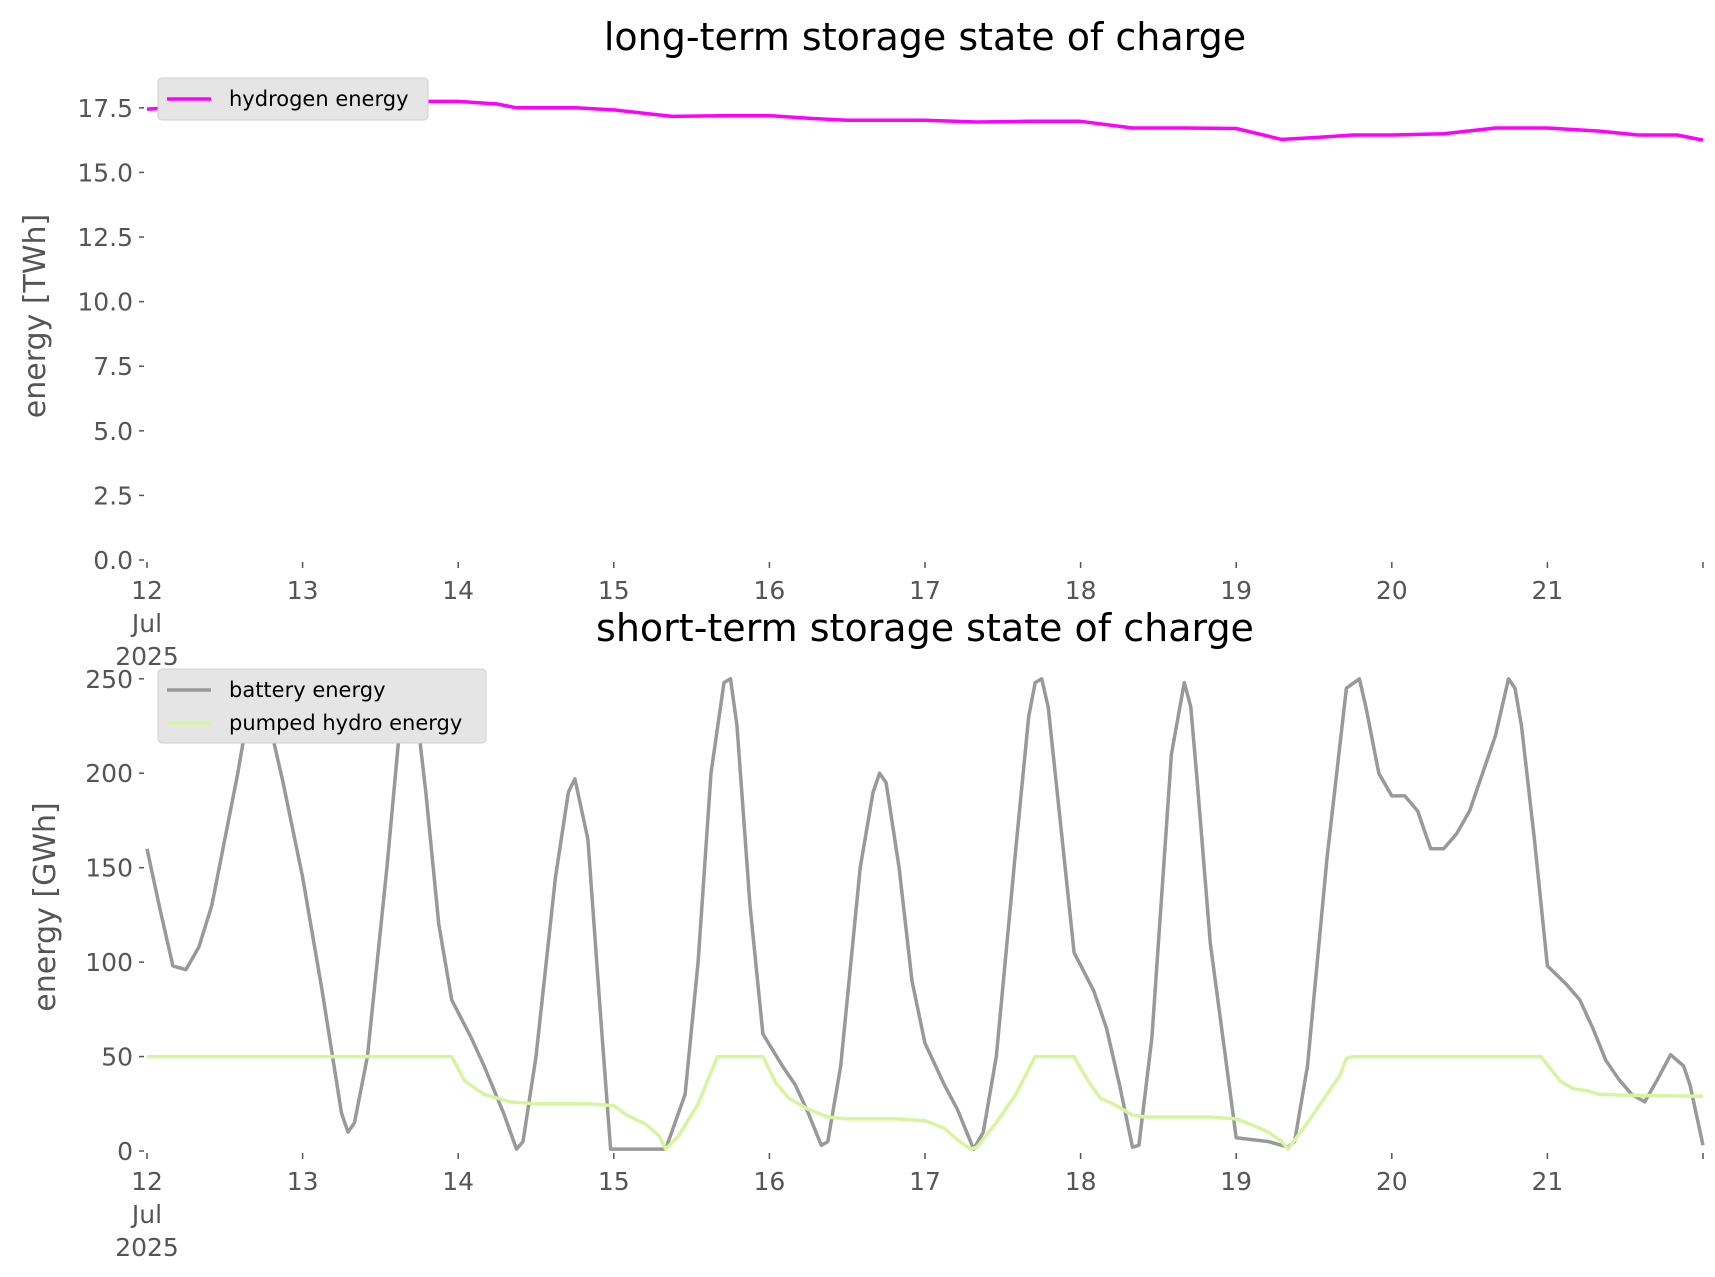 The width and height of the screenshot is (1715, 1277). Describe the element at coordinates (113, 495) in the screenshot. I see `y-tick-label: 2.5` at that location.